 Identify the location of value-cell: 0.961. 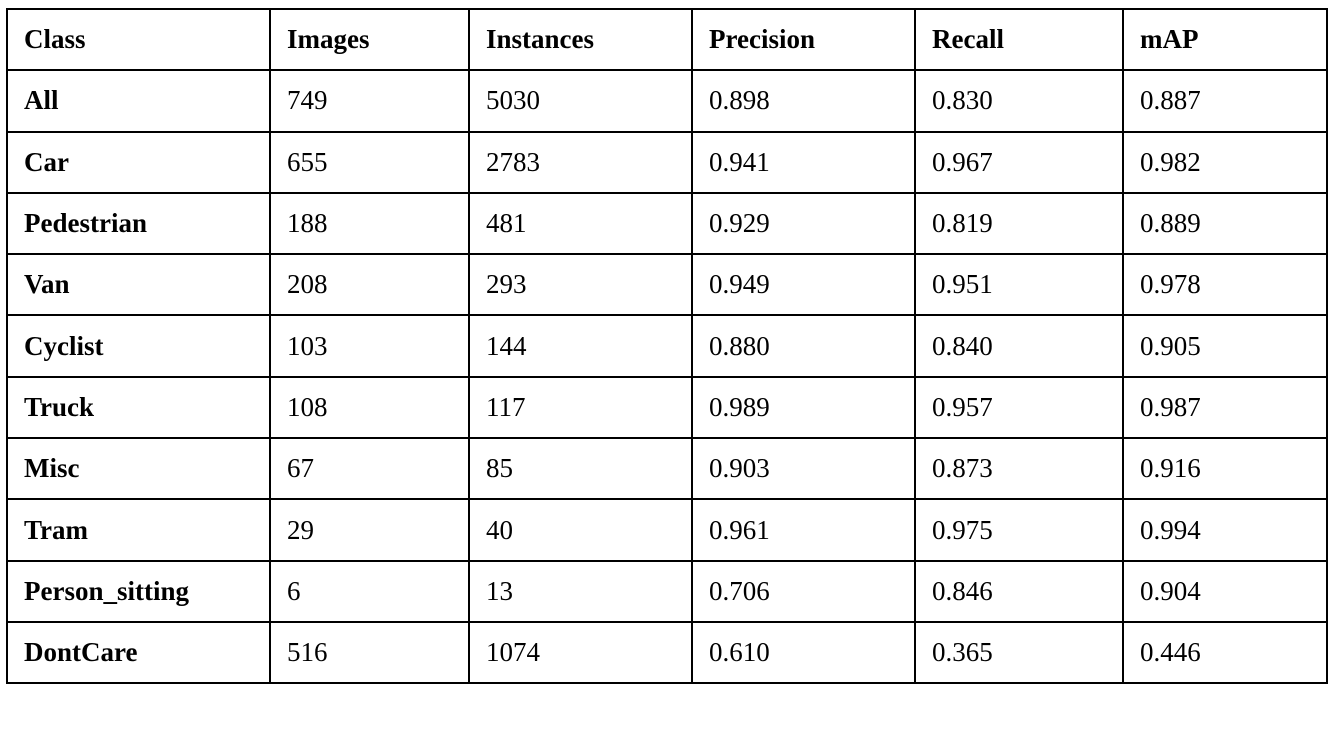
(803, 530).